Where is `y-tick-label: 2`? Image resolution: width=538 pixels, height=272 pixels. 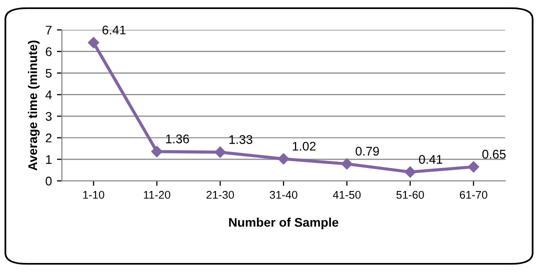 y-tick-label: 2 is located at coordinates (49, 138).